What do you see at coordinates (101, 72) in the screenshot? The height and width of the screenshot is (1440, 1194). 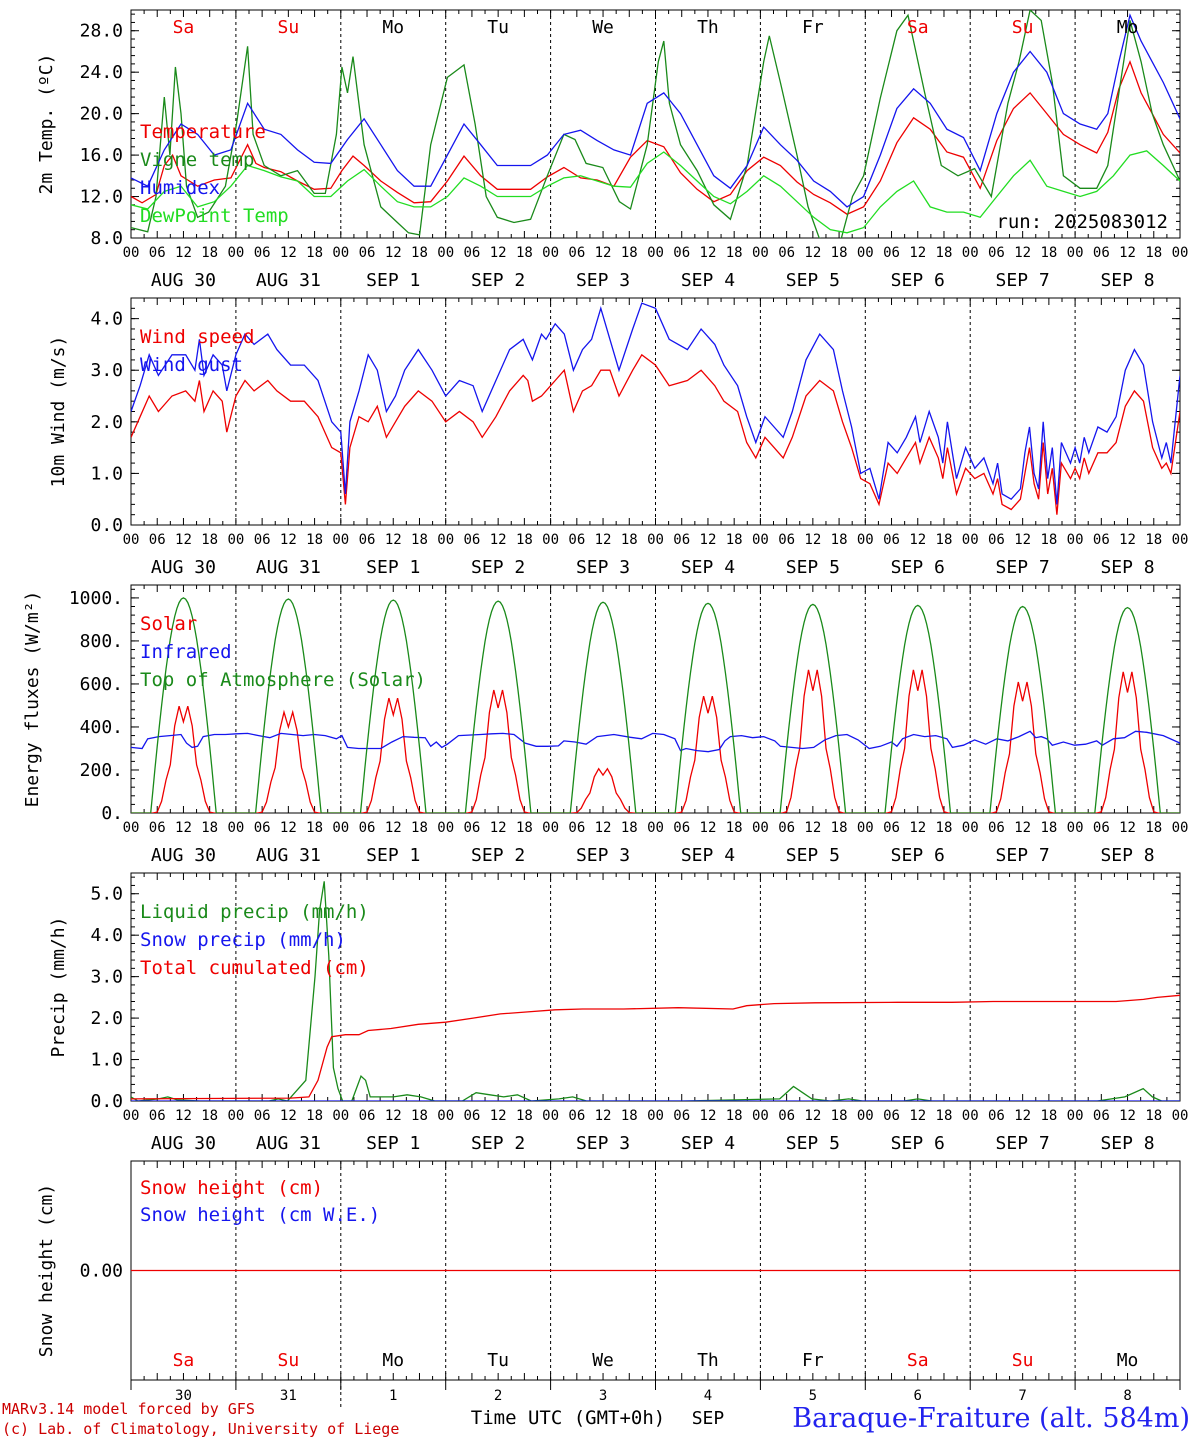 I see `y-tick-label: 24.0` at bounding box center [101, 72].